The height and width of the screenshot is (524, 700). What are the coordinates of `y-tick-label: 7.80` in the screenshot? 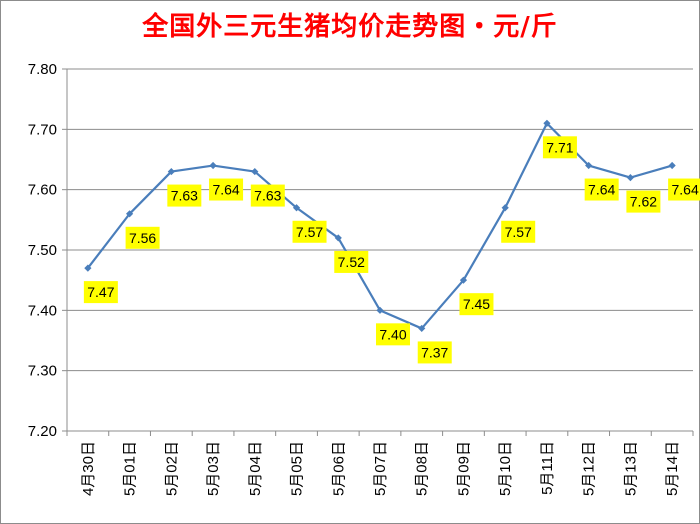 It's located at (42, 69).